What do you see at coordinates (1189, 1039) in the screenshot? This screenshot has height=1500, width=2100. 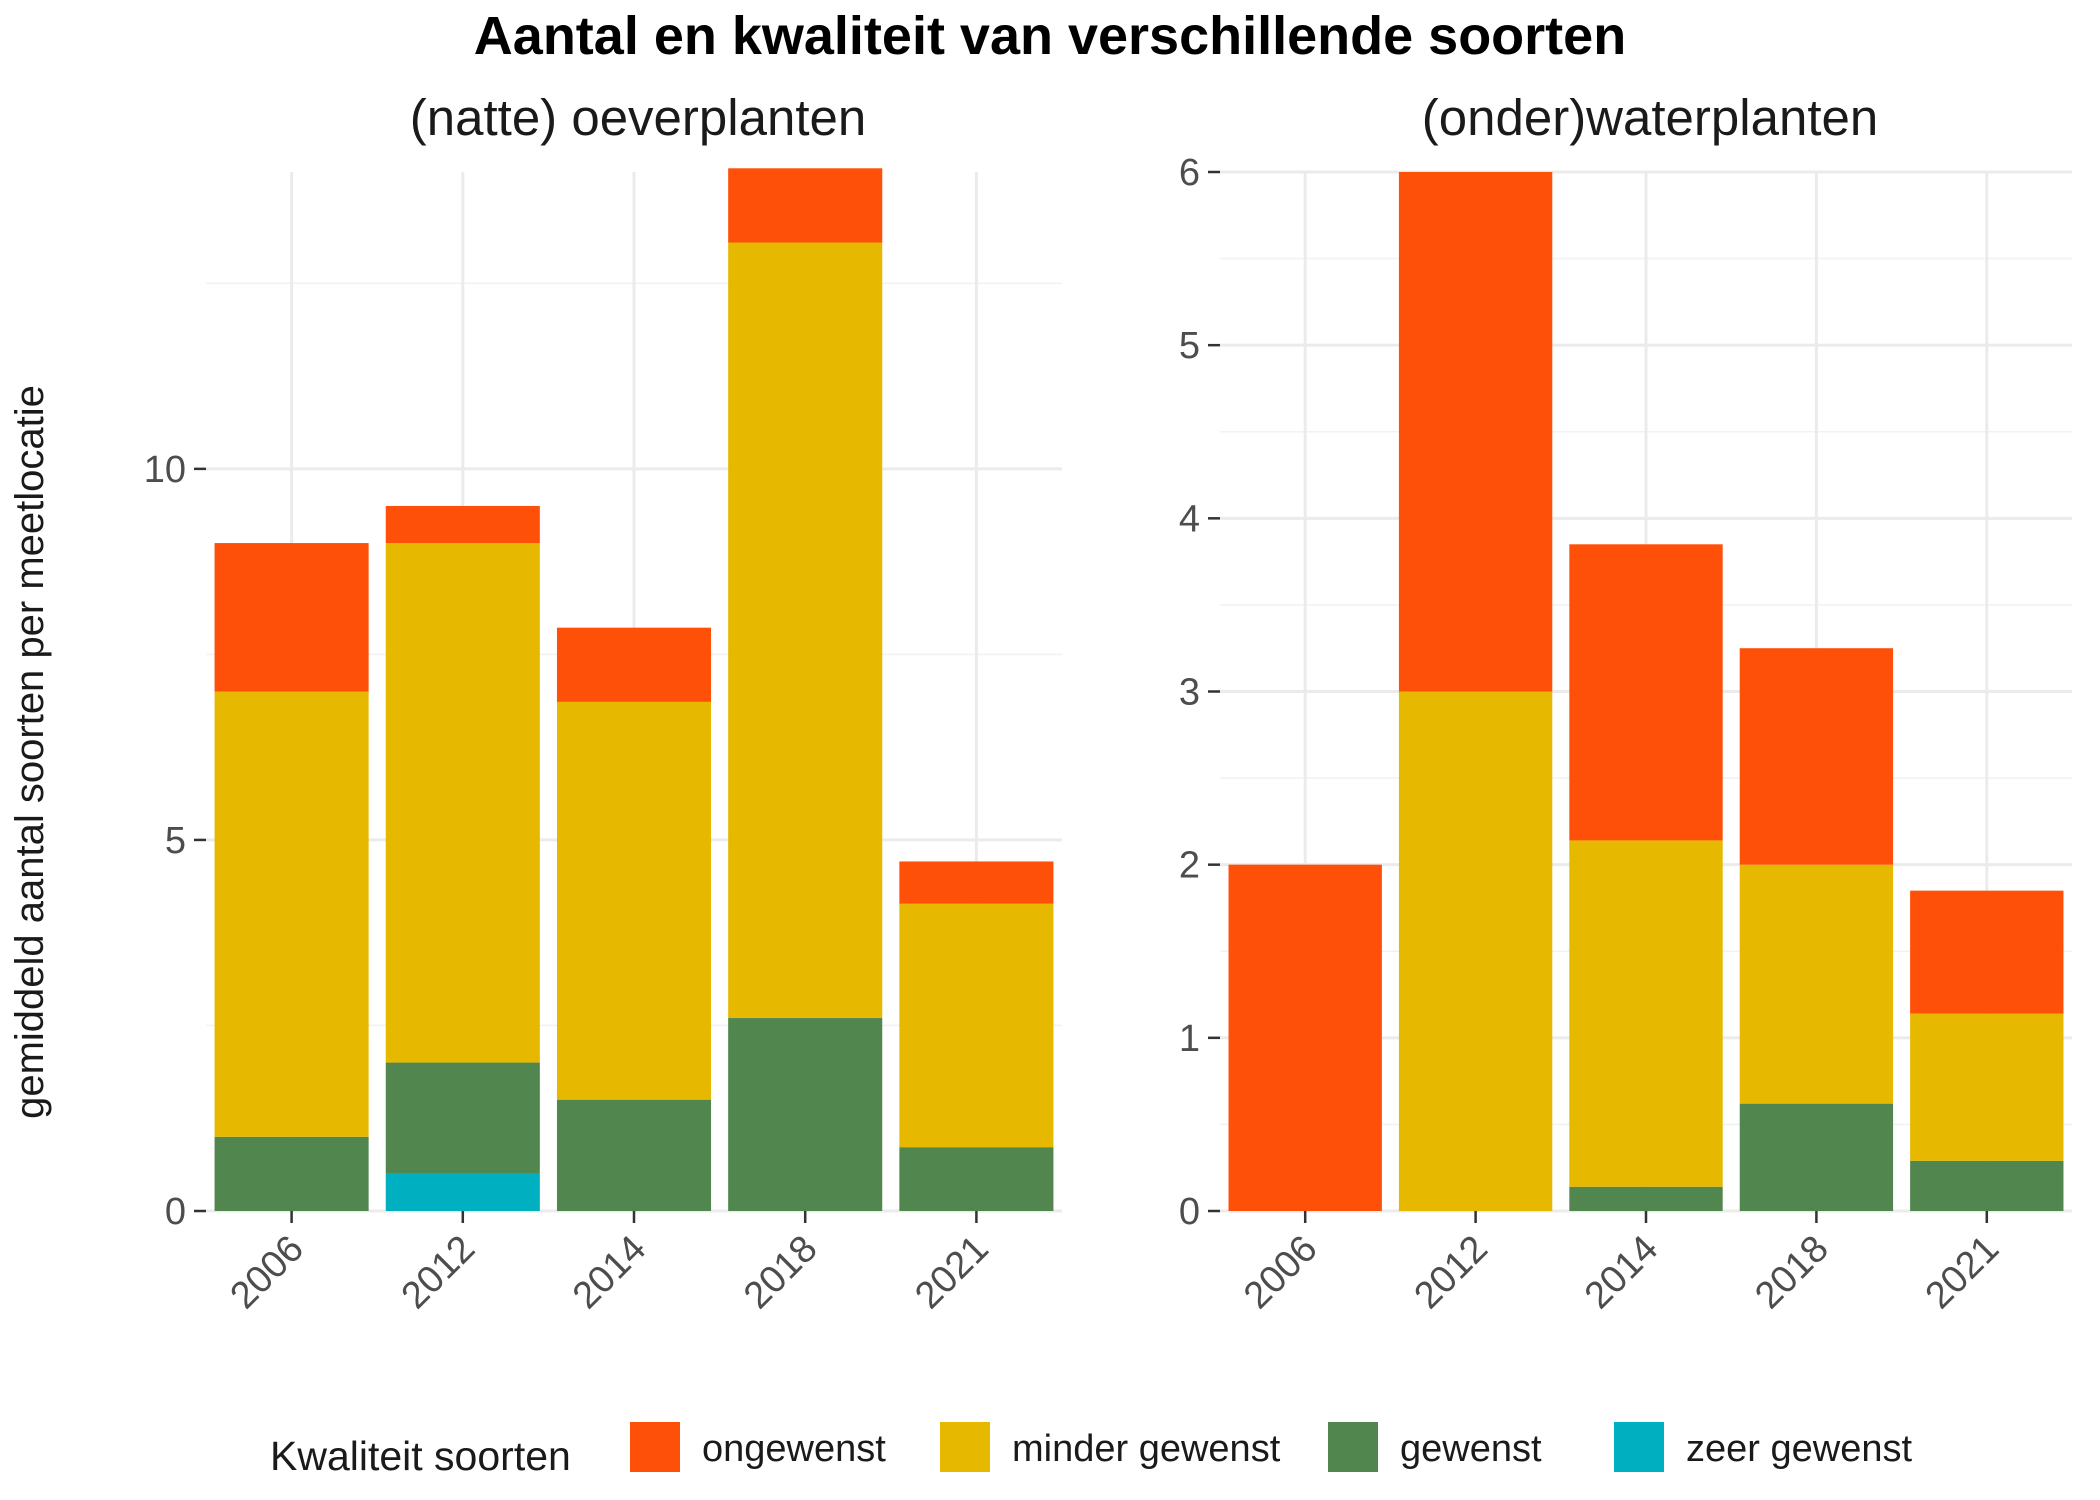 I see `y-tick-label: 1` at bounding box center [1189, 1039].